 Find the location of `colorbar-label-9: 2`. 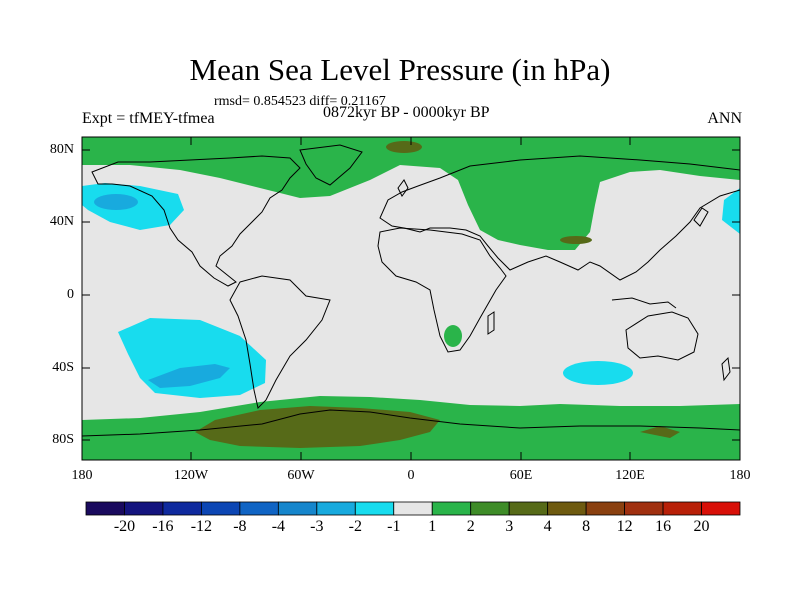

colorbar-label-9: 2 is located at coordinates (470, 526).